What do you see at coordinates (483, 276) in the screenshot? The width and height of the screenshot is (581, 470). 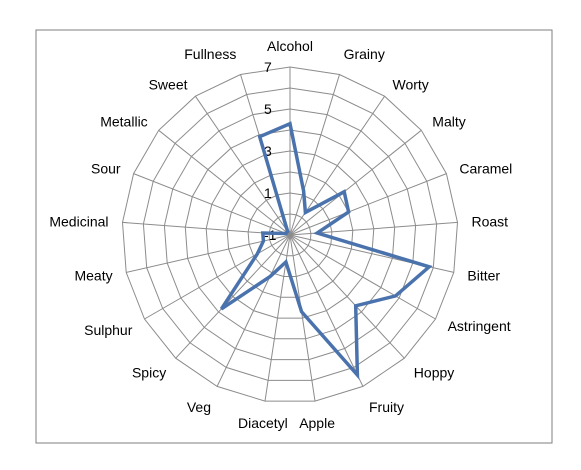 I see `category-label-bitter: Bitter` at bounding box center [483, 276].